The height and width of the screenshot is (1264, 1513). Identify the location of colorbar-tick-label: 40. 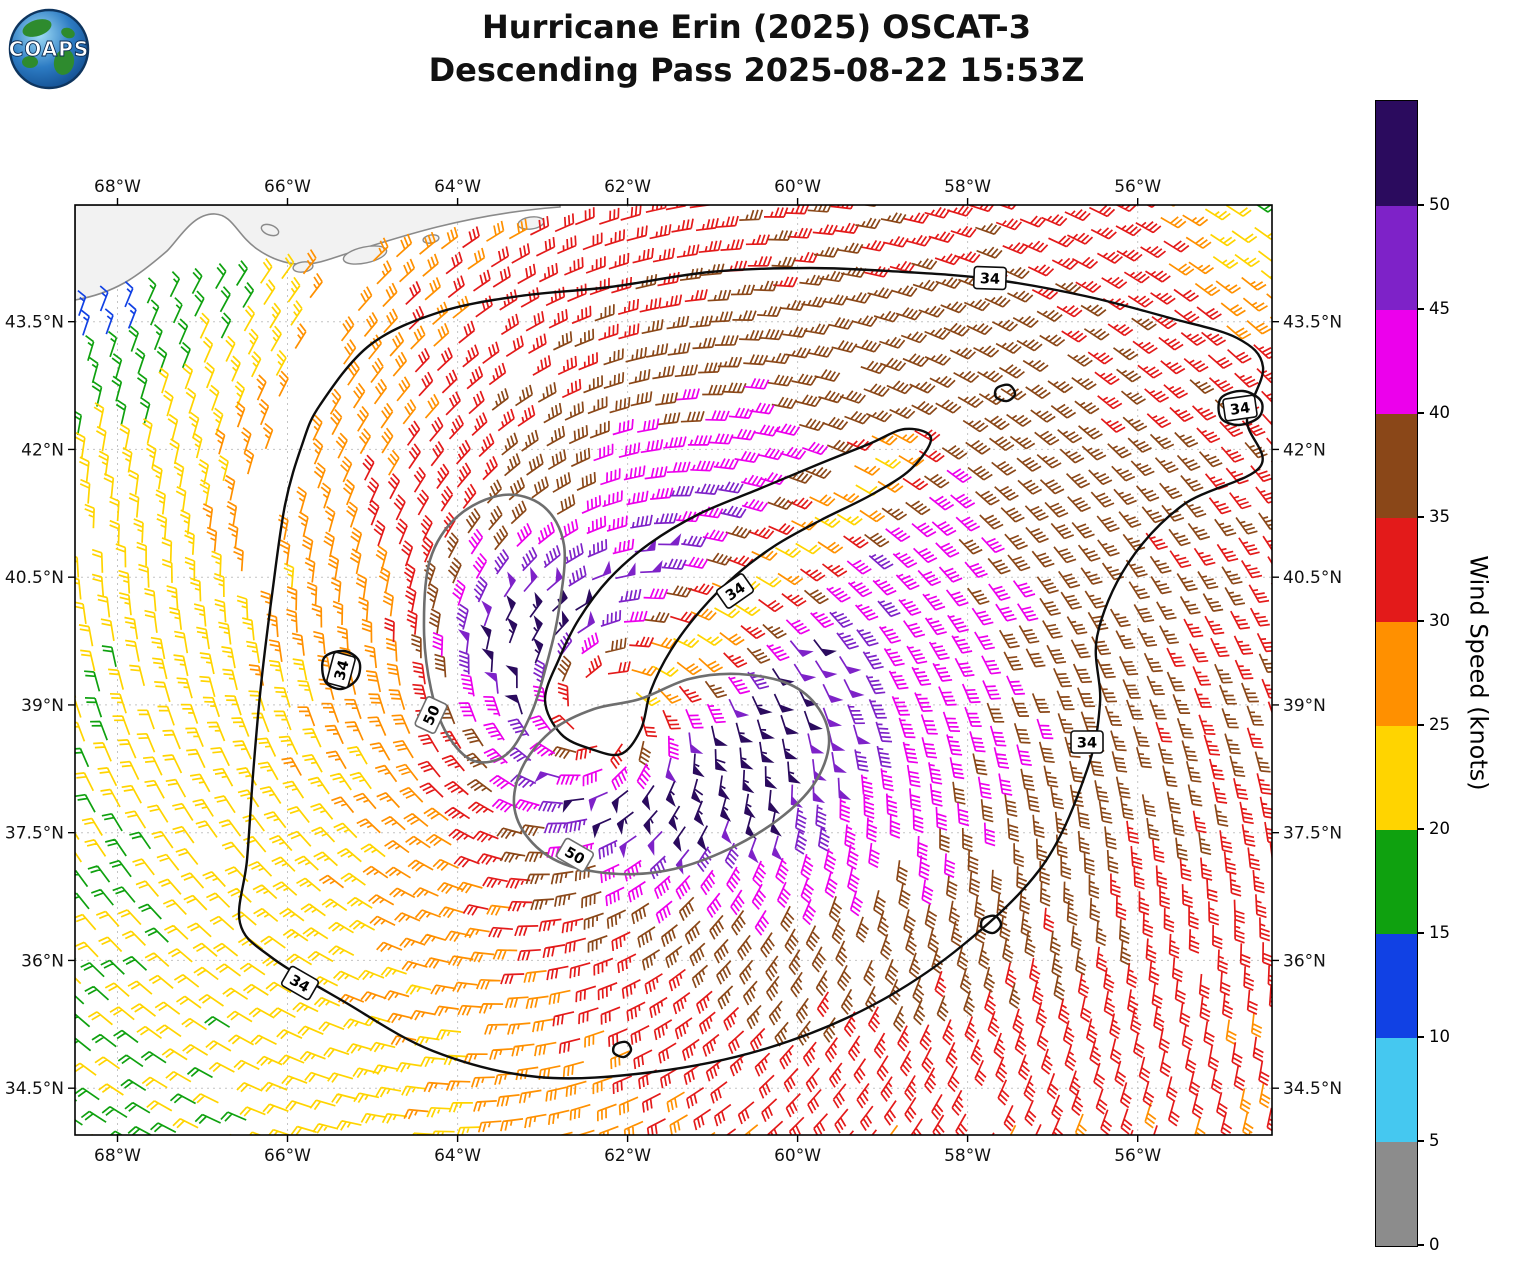
(1439, 412).